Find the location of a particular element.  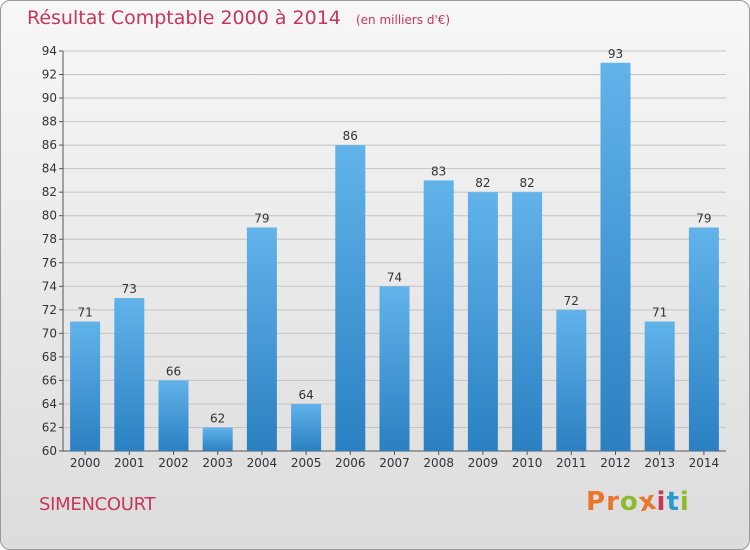

x-tick-label-2014: 2014 is located at coordinates (704, 463).